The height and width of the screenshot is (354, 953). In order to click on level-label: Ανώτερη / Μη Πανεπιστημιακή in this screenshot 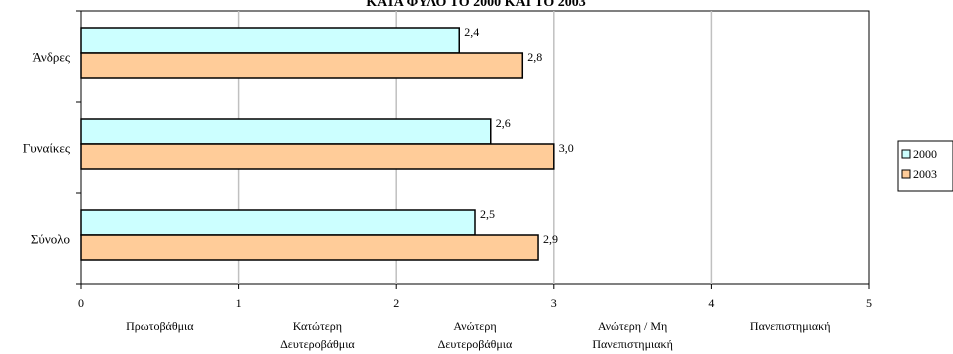, I will do `click(632, 335)`.